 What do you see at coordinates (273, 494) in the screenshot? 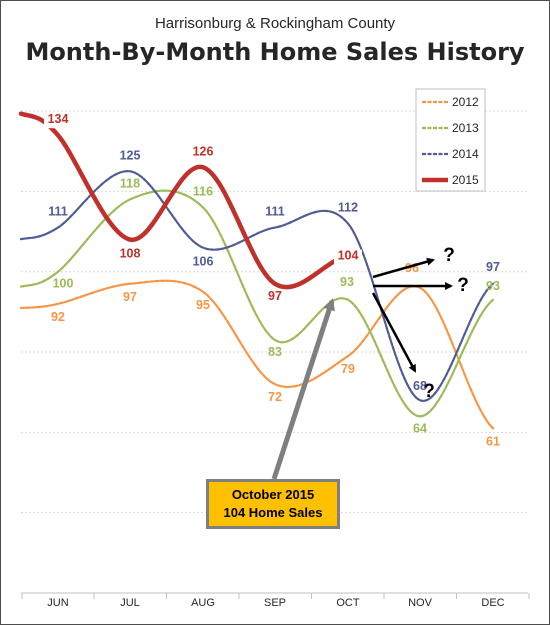
I see `callout-line-1: October 2015` at bounding box center [273, 494].